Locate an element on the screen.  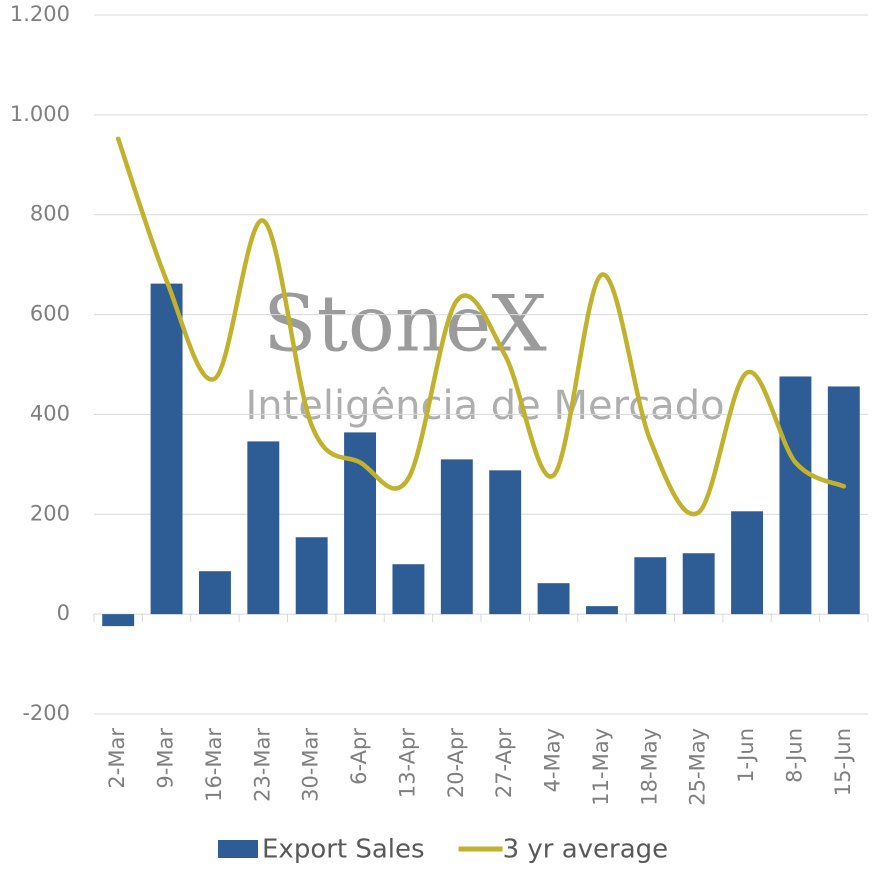
y-tick-label: 1.200 is located at coordinates (40, 14).